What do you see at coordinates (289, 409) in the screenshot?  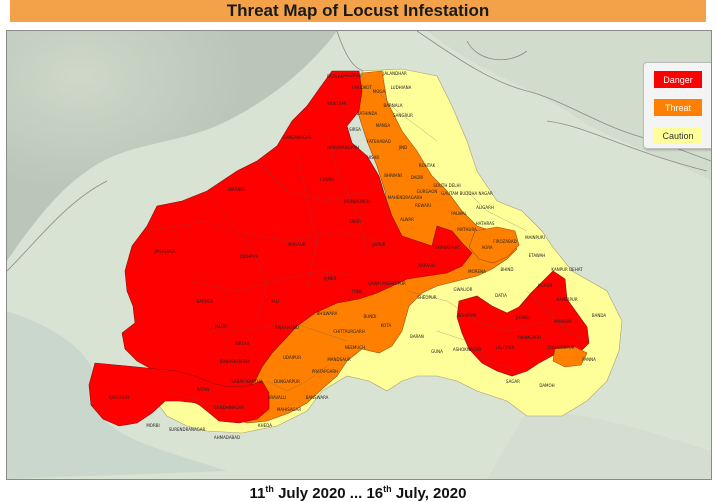 I see `district-label: MAHISAGAR` at bounding box center [289, 409].